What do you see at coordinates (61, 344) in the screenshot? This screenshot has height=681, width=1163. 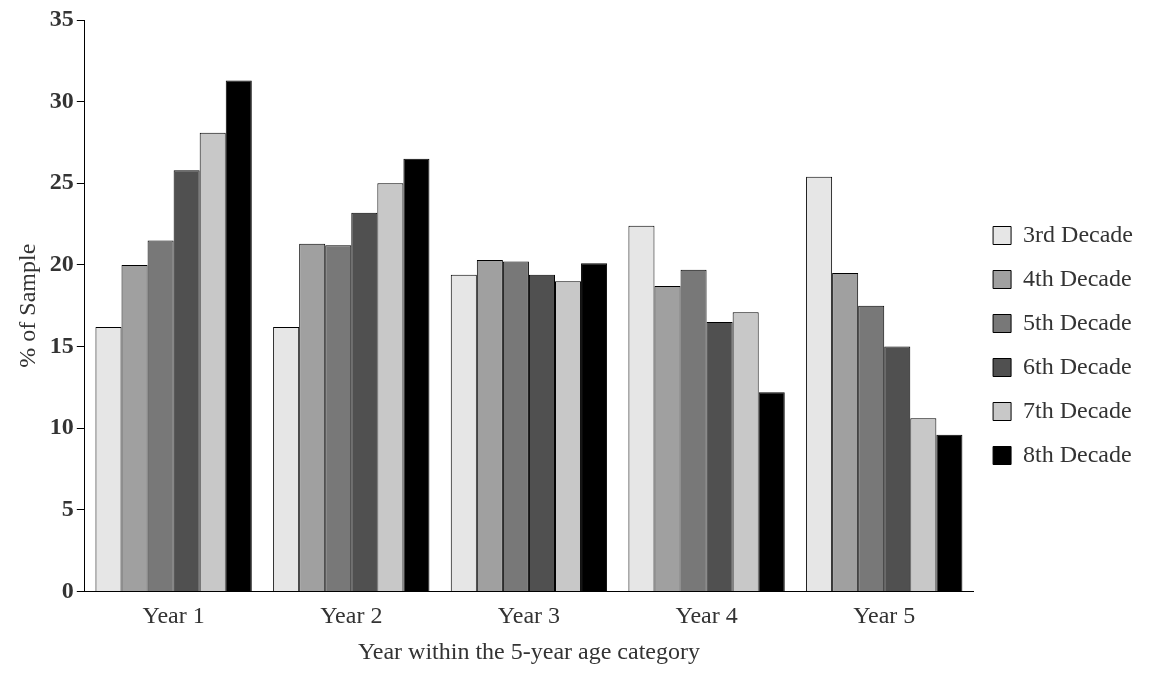 I see `y-tick-label: 15` at bounding box center [61, 344].